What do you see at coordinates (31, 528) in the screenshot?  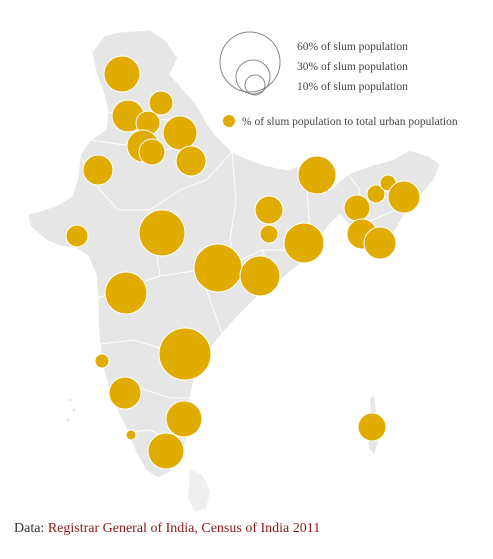 I see `source-prefix: Data:` at bounding box center [31, 528].